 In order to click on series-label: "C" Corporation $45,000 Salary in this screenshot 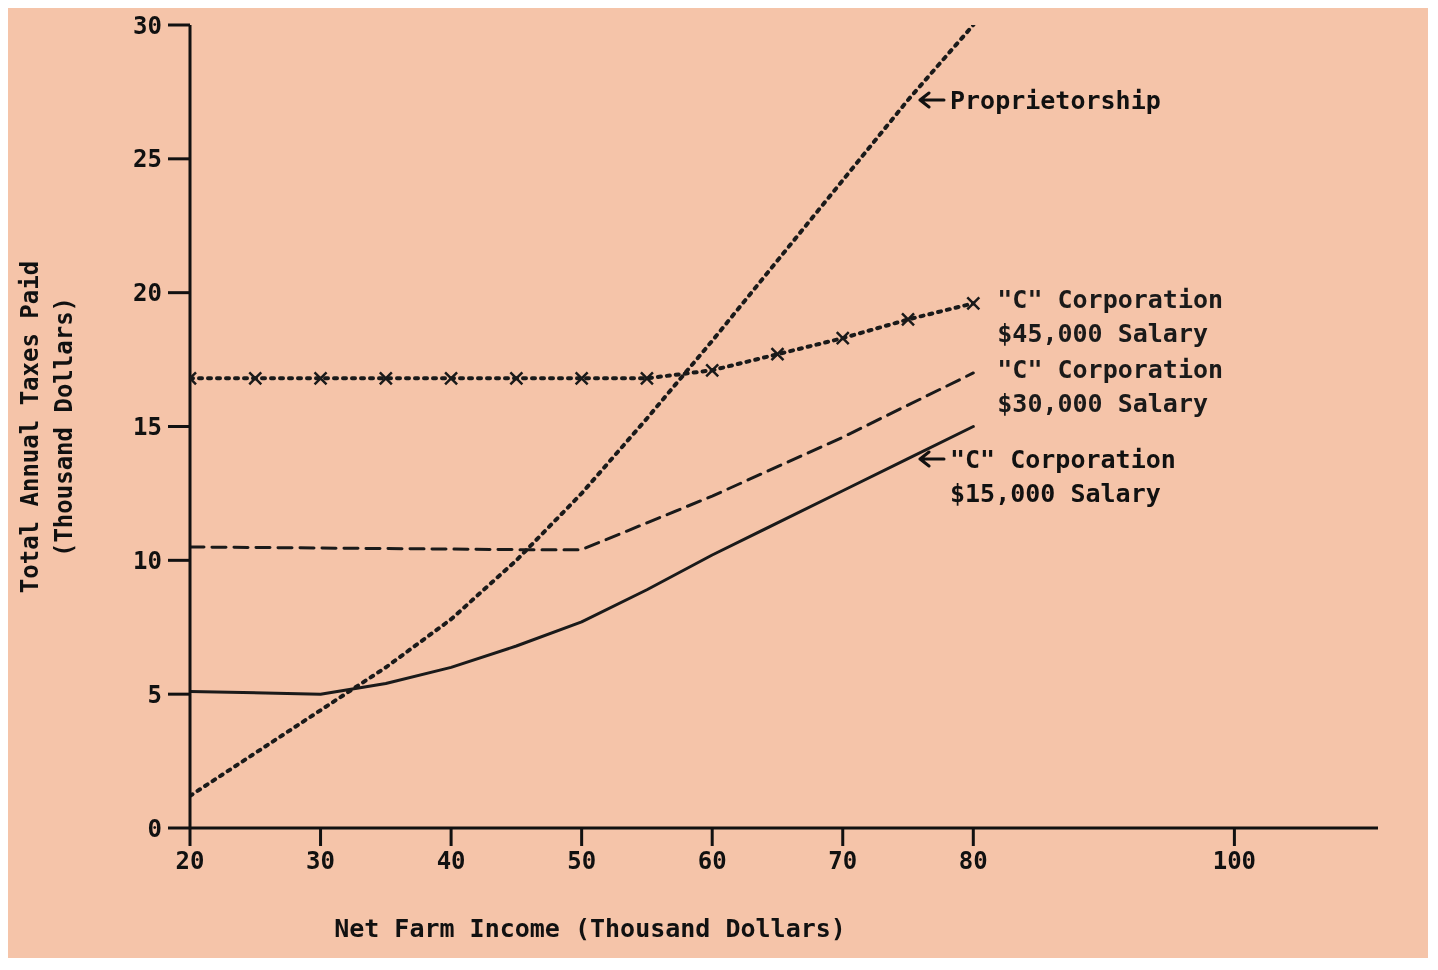, I will do `click(1111, 317)`.